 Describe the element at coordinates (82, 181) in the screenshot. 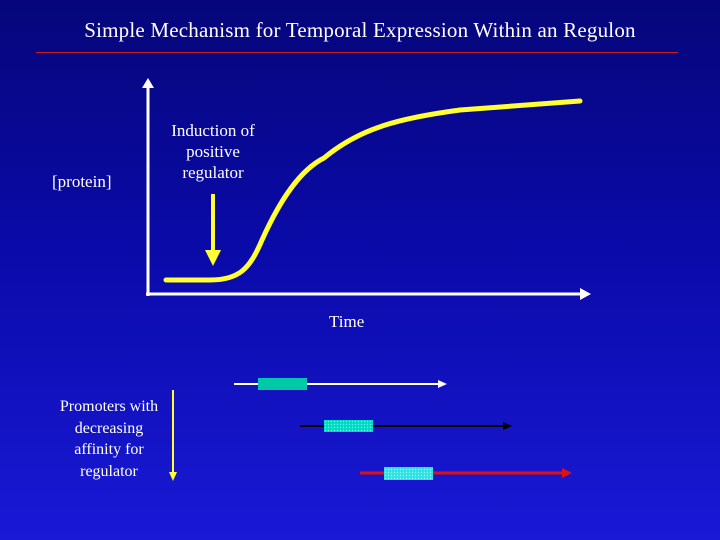

I see `y-axis-label: [protein]` at that location.